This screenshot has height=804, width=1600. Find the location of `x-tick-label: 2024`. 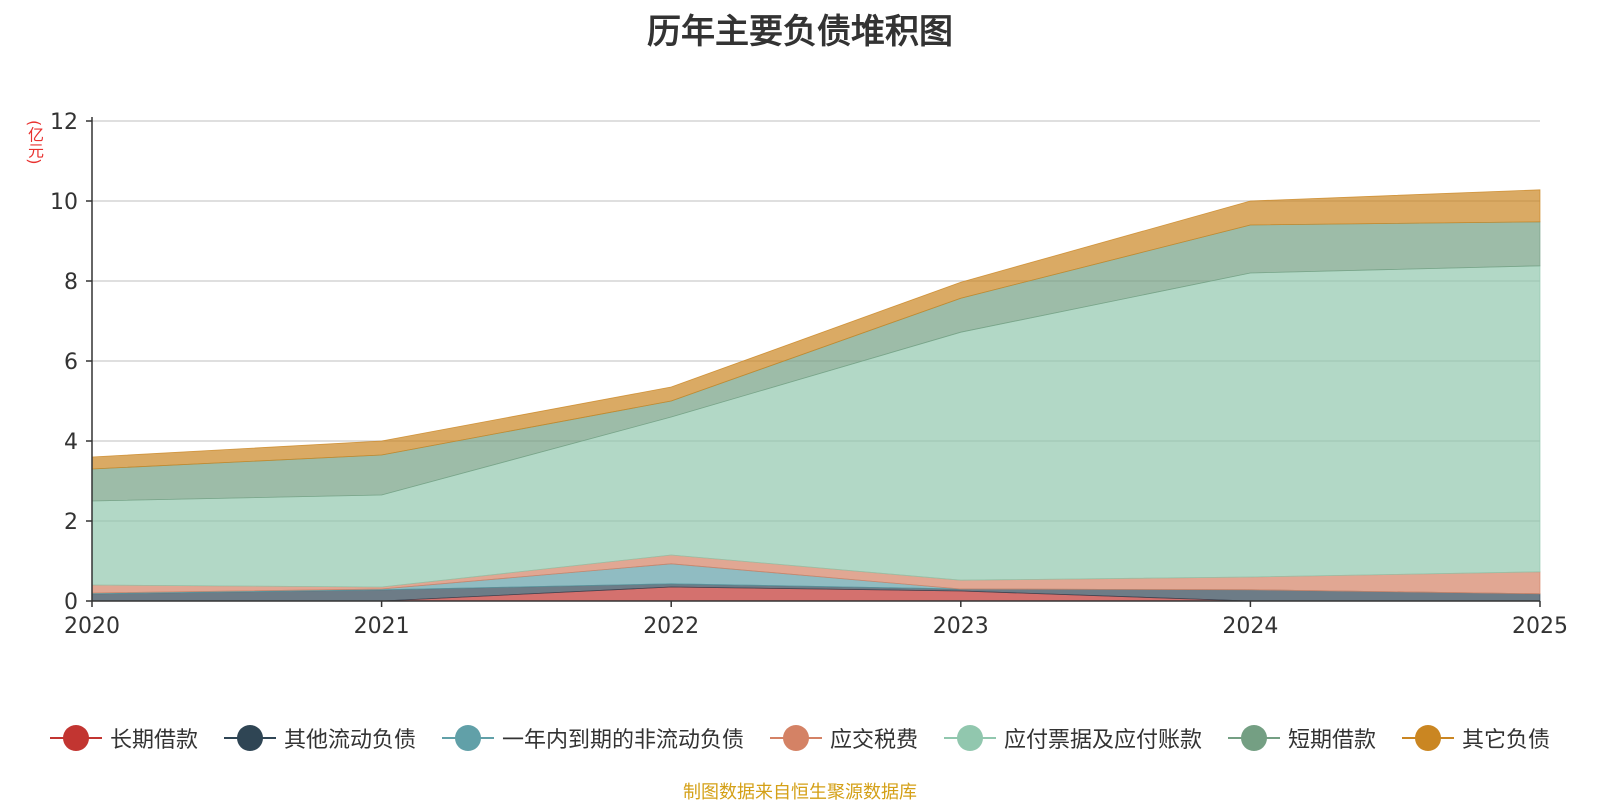

x-tick-label: 2024 is located at coordinates (1250, 626).